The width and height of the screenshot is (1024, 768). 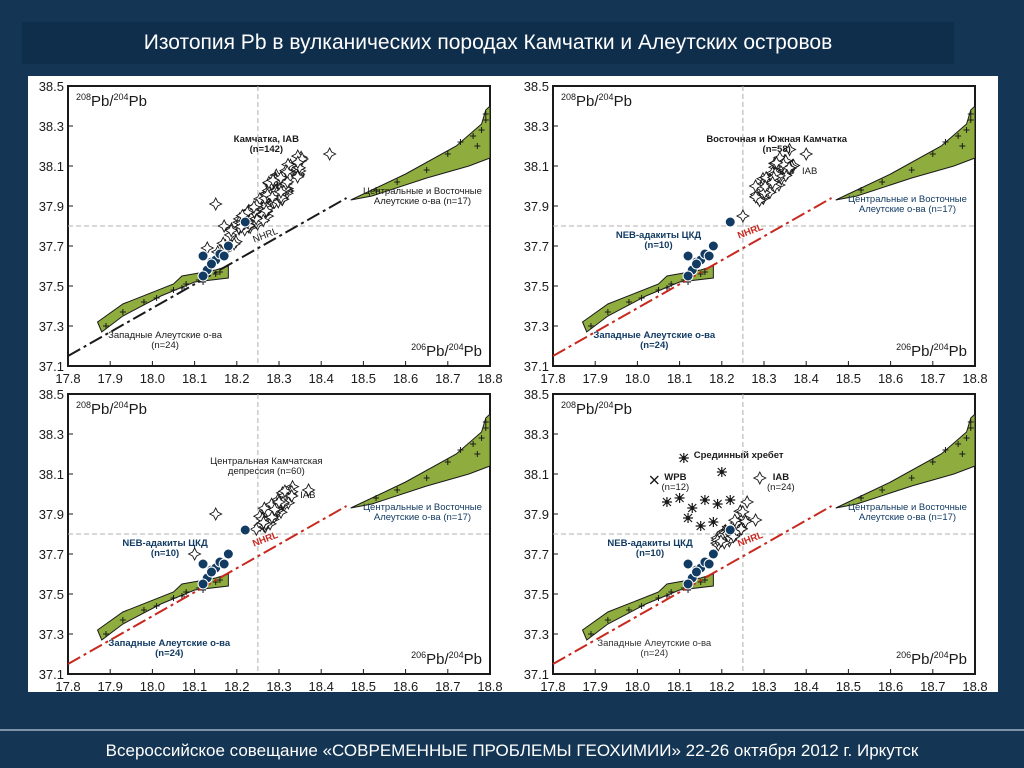 I want to click on x-tick-label: 18.7, so click(x=932, y=685).